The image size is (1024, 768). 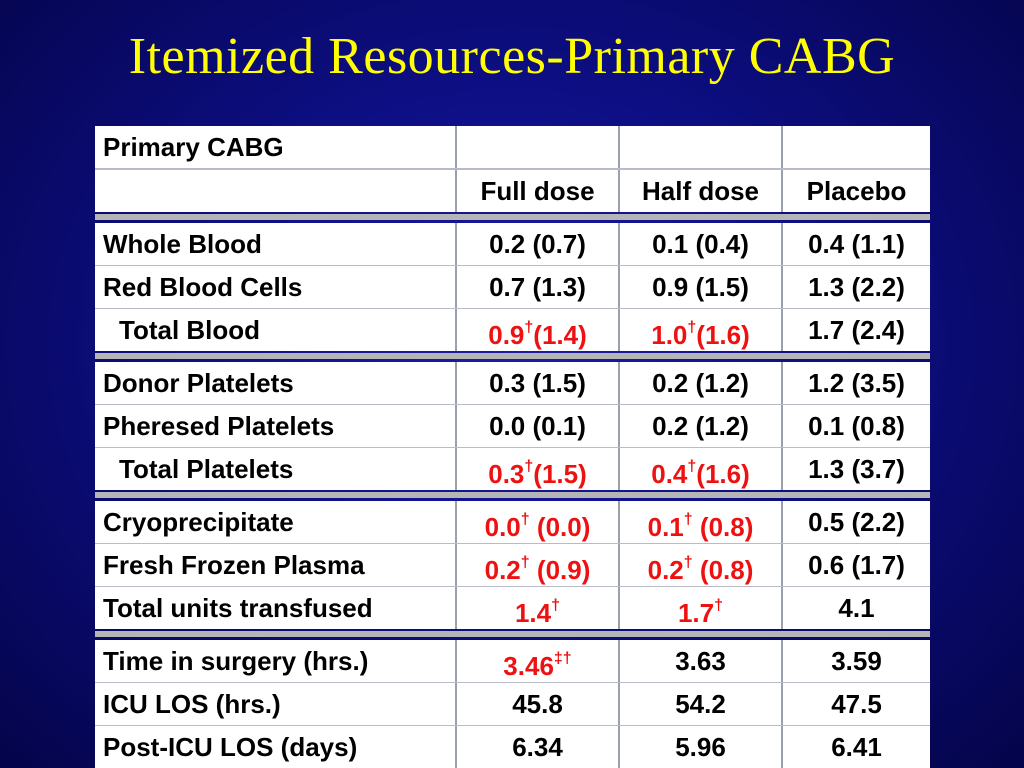 I want to click on value-cell: 0.6 (1.7), so click(x=856, y=565).